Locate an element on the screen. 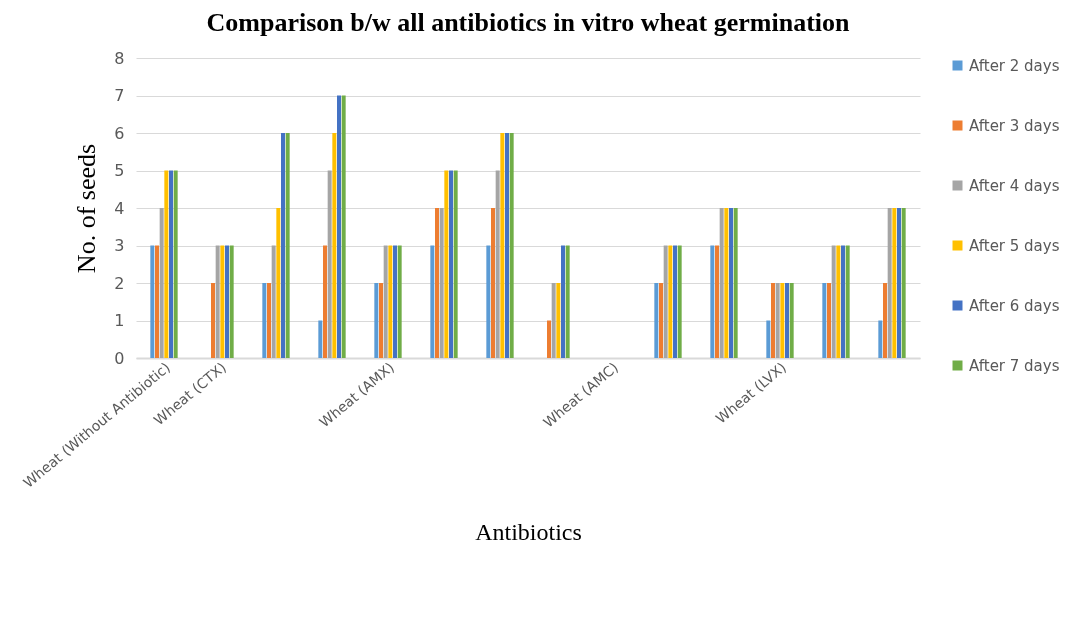 The image size is (1073, 617). legend-label: After 3 days is located at coordinates (1014, 125).